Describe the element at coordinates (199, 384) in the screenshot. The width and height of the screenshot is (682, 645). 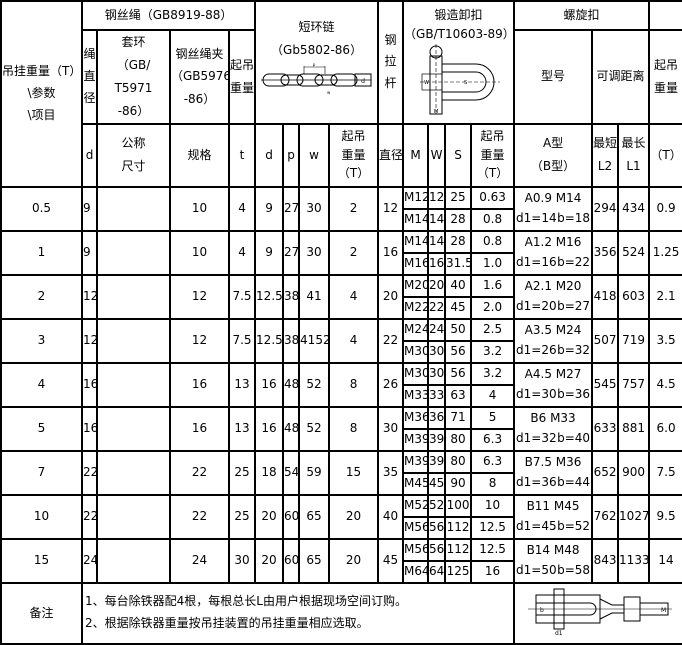
I see `cell-spec: 16` at that location.